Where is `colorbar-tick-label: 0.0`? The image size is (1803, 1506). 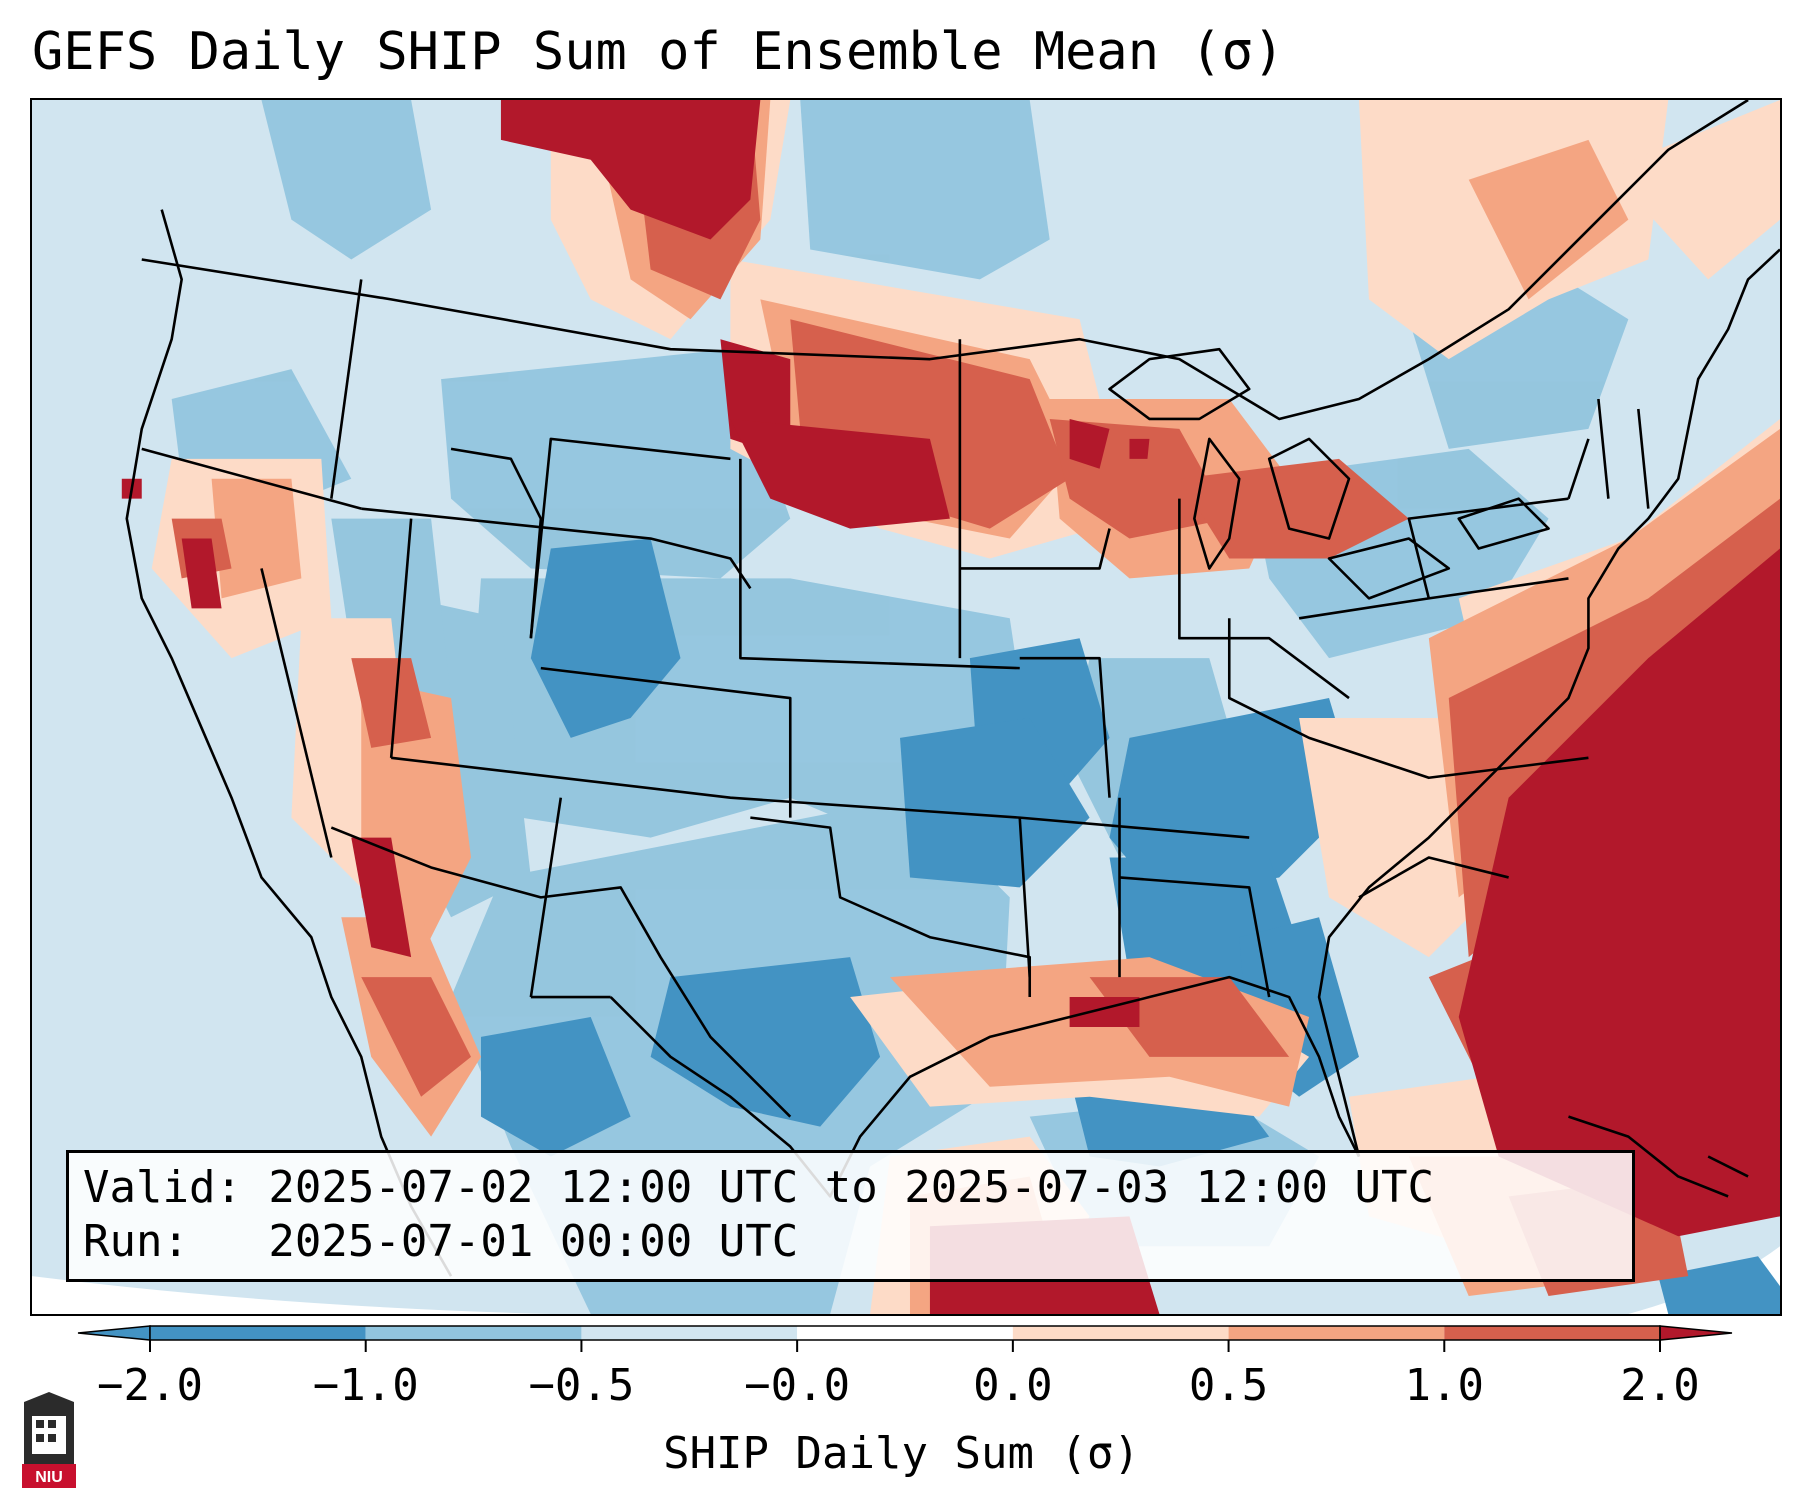 colorbar-tick-label: 0.0 is located at coordinates (1013, 1385).